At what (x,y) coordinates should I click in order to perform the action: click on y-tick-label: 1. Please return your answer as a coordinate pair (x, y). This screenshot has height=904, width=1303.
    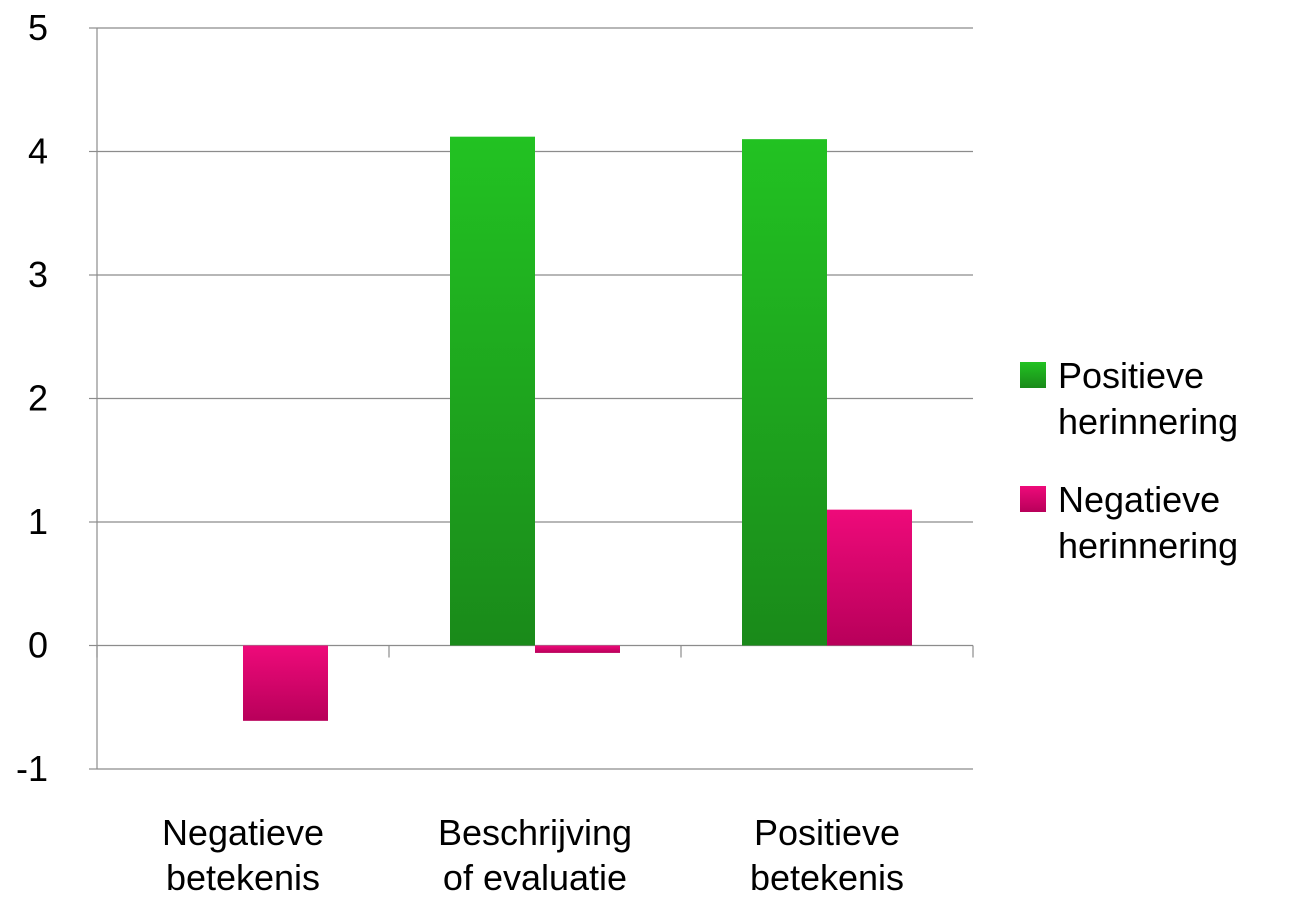
    Looking at the image, I should click on (38, 521).